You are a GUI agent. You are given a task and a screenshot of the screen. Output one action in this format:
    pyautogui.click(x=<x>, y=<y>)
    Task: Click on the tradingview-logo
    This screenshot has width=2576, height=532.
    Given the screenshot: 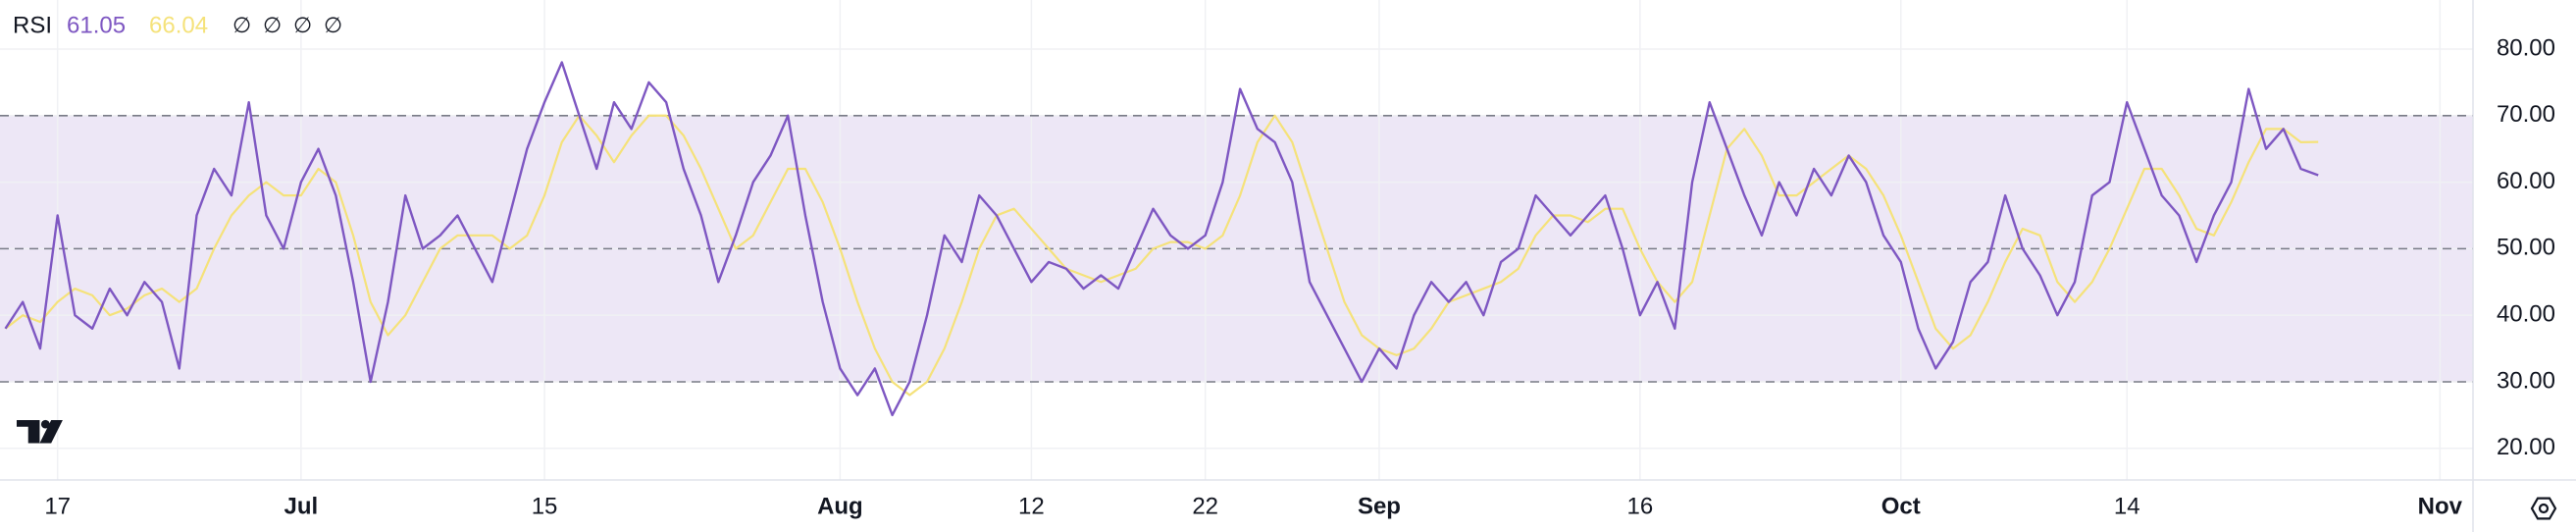 What is the action you would take?
    pyautogui.click(x=40, y=432)
    